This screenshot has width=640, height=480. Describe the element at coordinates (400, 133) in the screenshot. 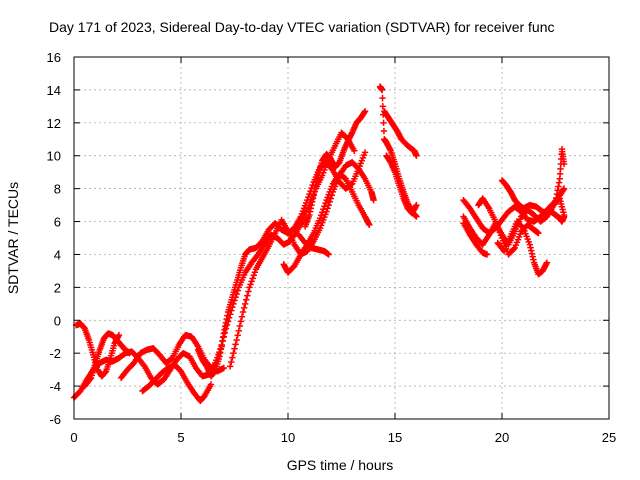

I see `series-sat-n` at that location.